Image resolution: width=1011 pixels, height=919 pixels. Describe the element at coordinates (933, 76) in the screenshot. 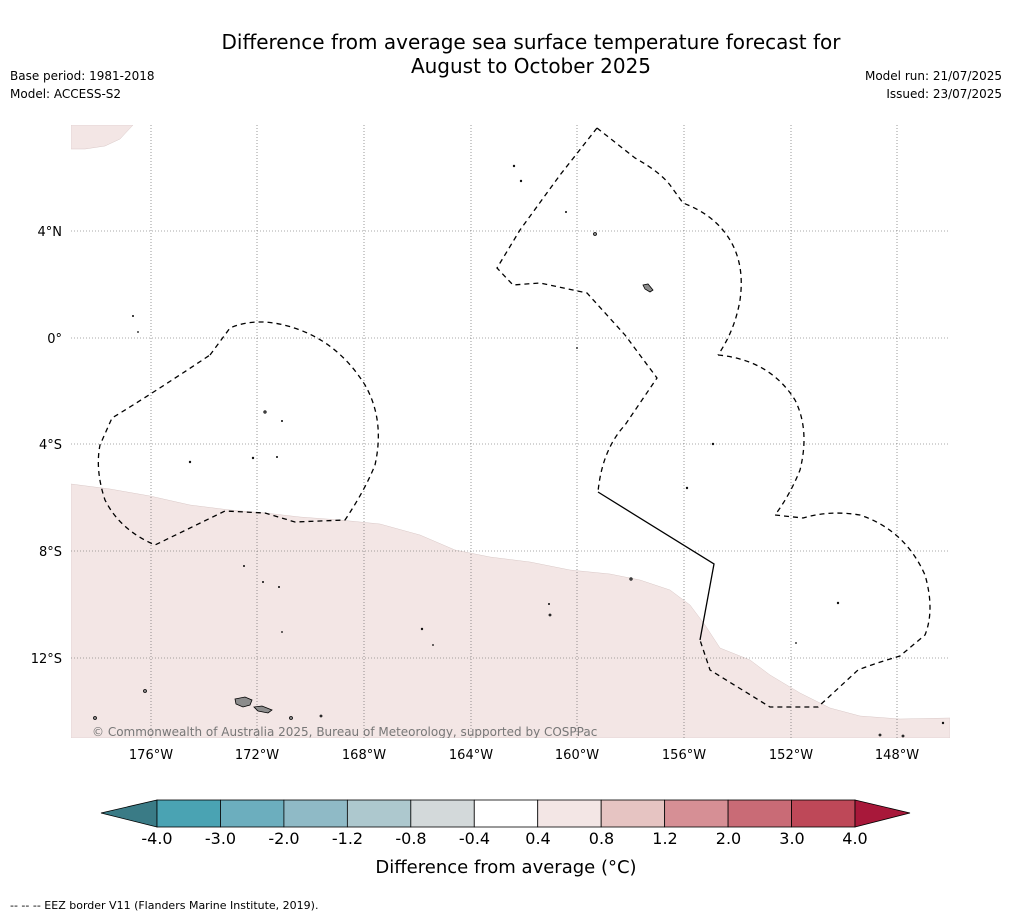

I see `model-run: Model run: 21/07/2025` at that location.